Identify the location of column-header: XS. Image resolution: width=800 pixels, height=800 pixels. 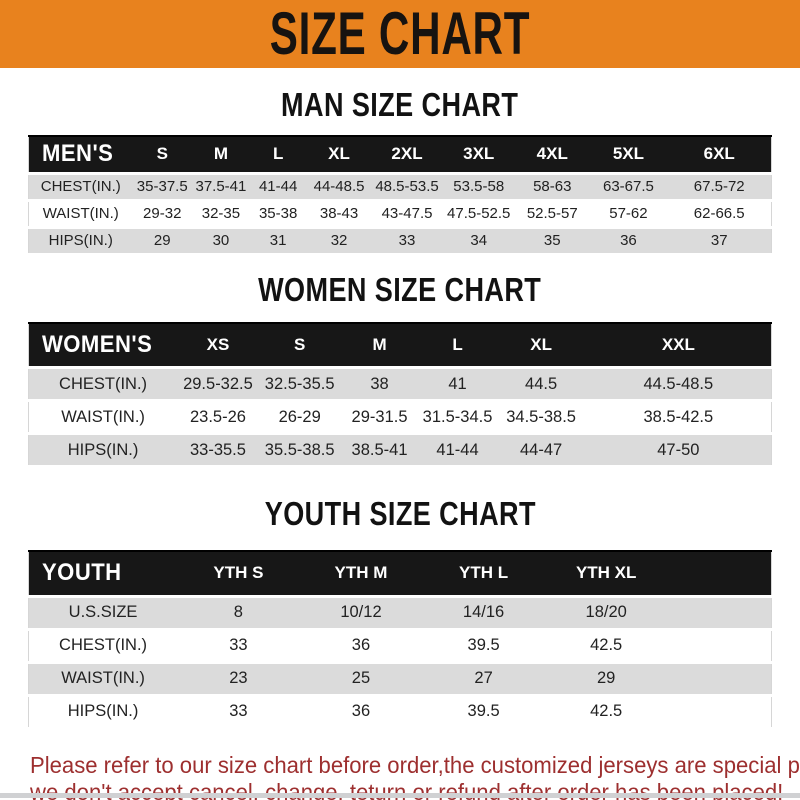
(218, 345).